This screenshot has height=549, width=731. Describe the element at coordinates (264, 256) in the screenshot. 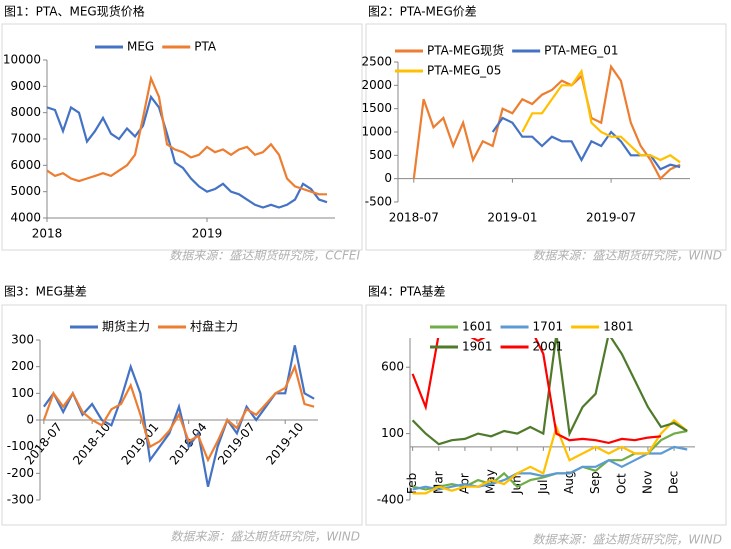

I see `source-note: 数据来源：盛达期货研究院，CCFEI` at that location.